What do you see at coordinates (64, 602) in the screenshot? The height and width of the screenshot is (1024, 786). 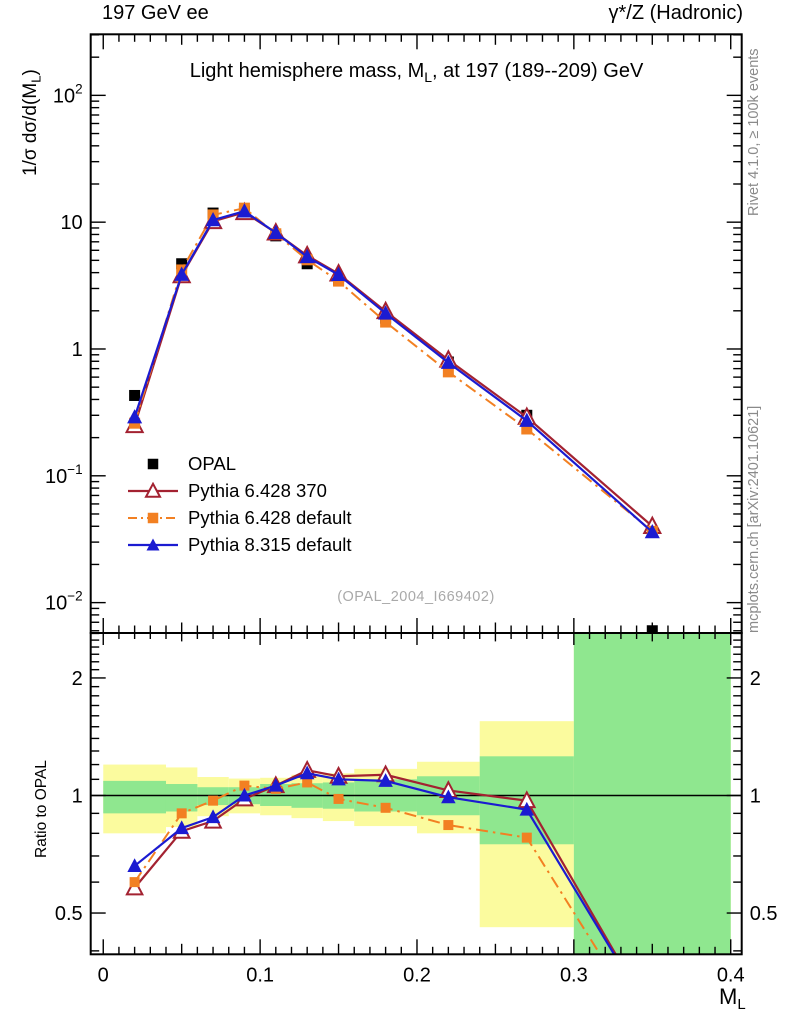 I see `svg-text: 10⁻²` at bounding box center [64, 602].